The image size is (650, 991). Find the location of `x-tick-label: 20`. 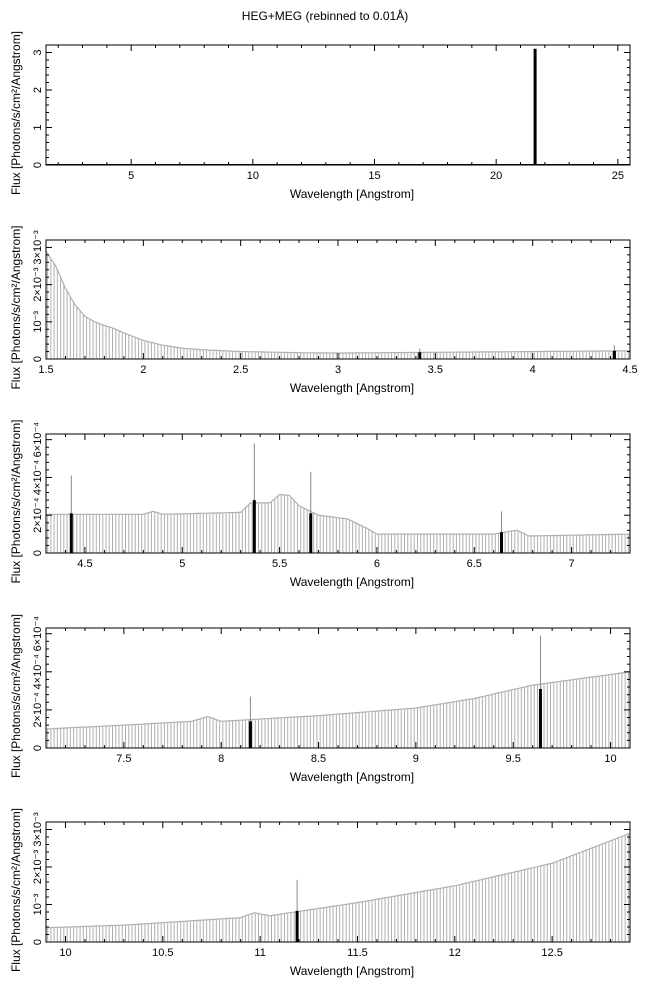

x-tick-label: 20 is located at coordinates (496, 176).